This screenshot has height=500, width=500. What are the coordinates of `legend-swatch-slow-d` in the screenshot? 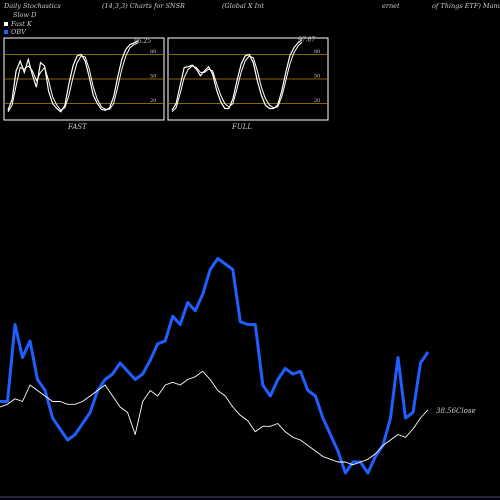 It's located at (7, 15).